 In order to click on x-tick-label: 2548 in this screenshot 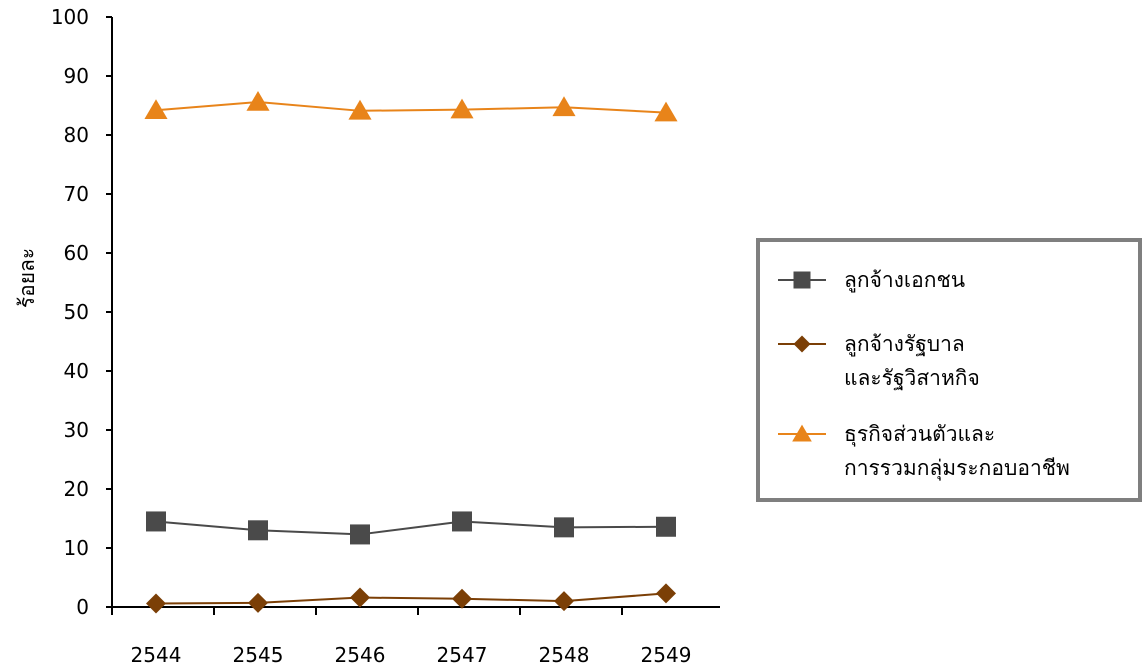, I will do `click(564, 655)`.